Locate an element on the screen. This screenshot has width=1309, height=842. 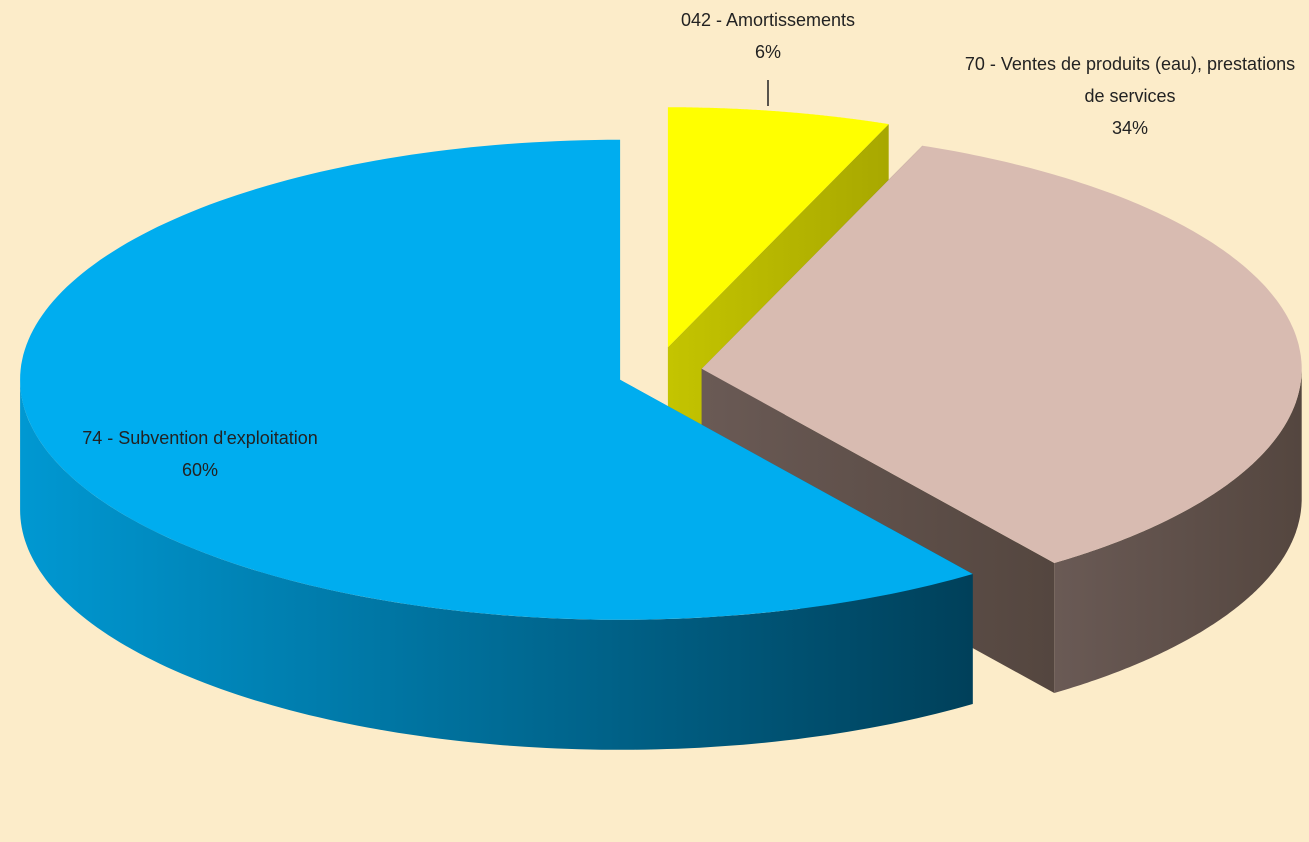
slice-label: 74 - Subvention d'exploitation 60% is located at coordinates (200, 454).